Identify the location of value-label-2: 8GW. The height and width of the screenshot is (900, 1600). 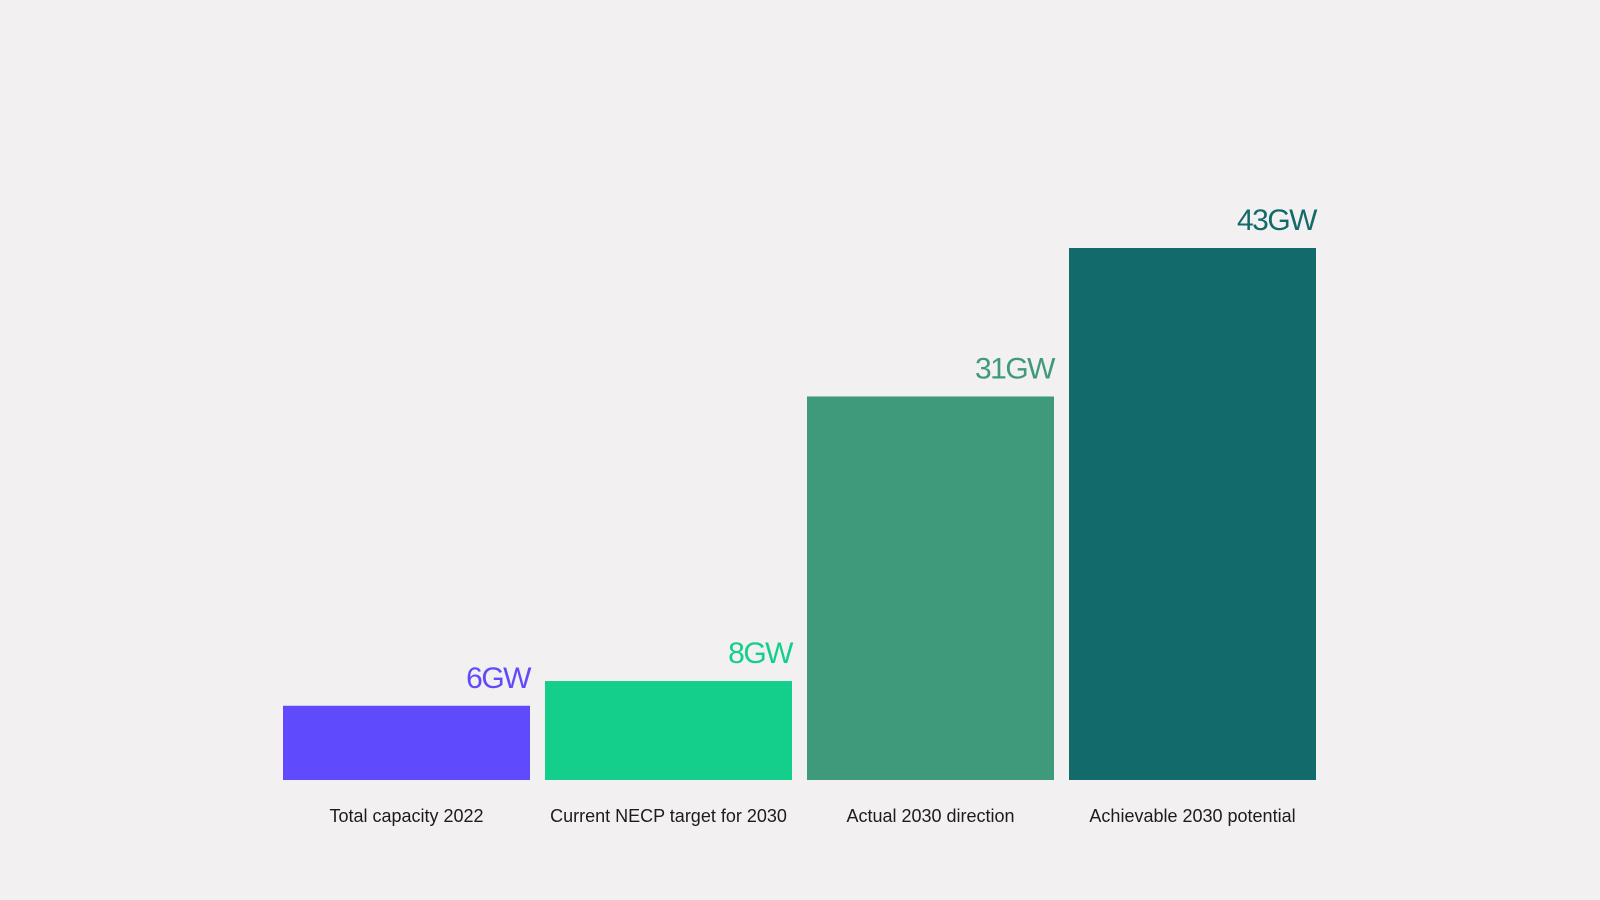
(761, 653).